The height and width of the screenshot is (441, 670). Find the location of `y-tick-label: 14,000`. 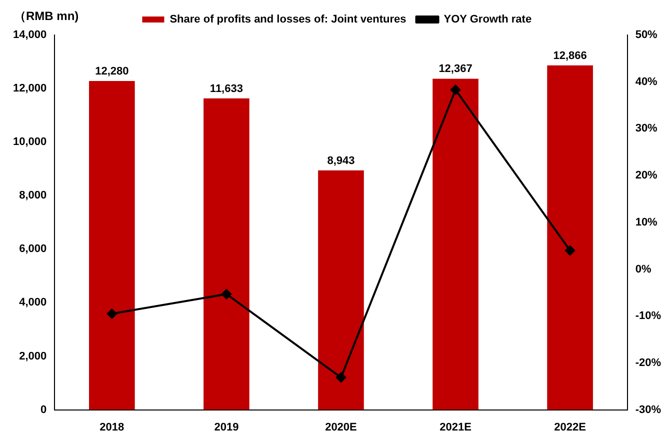

y-tick-label: 14,000 is located at coordinates (29, 35).